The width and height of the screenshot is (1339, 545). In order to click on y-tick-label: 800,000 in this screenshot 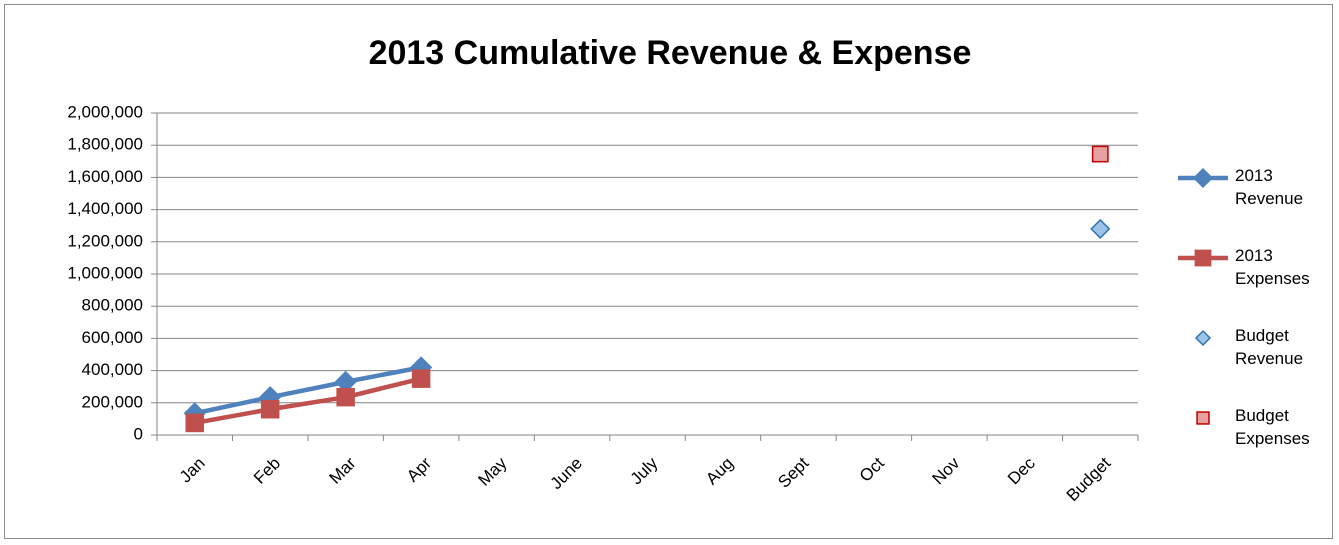, I will do `click(112, 305)`.